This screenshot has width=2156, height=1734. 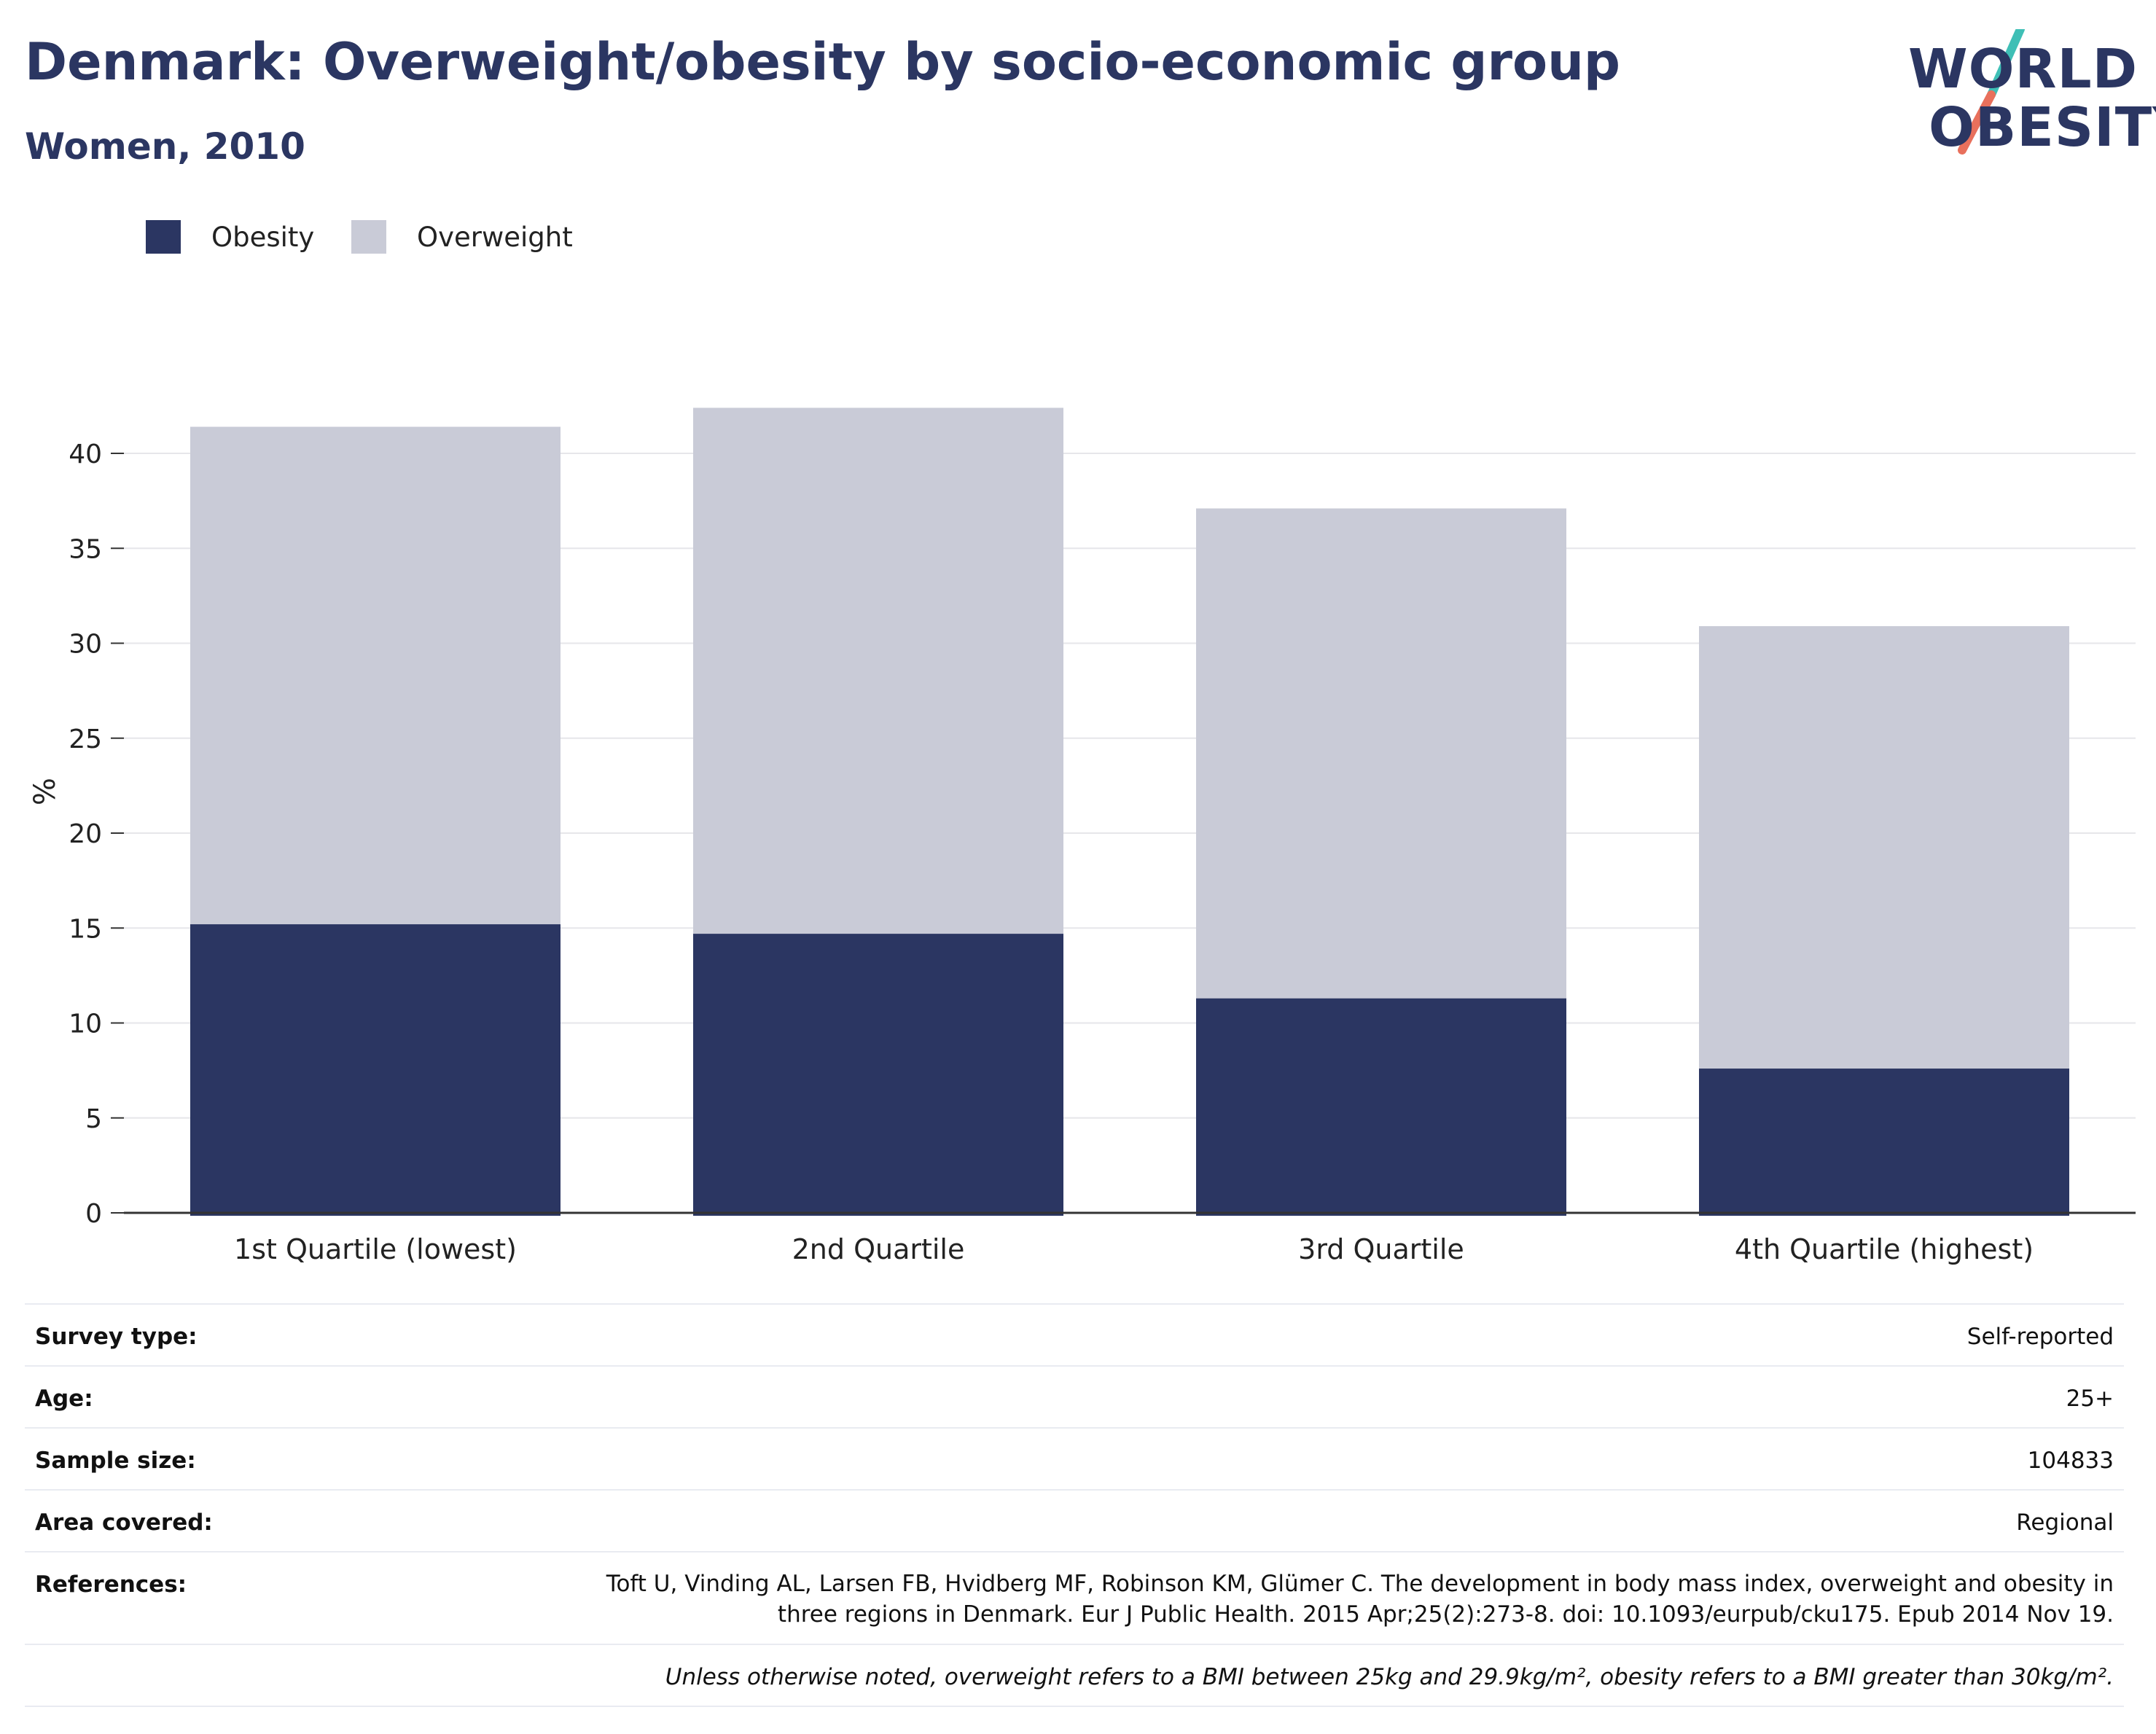 I want to click on info-row-sample-size: Sample size: 104833, so click(x=1075, y=1458).